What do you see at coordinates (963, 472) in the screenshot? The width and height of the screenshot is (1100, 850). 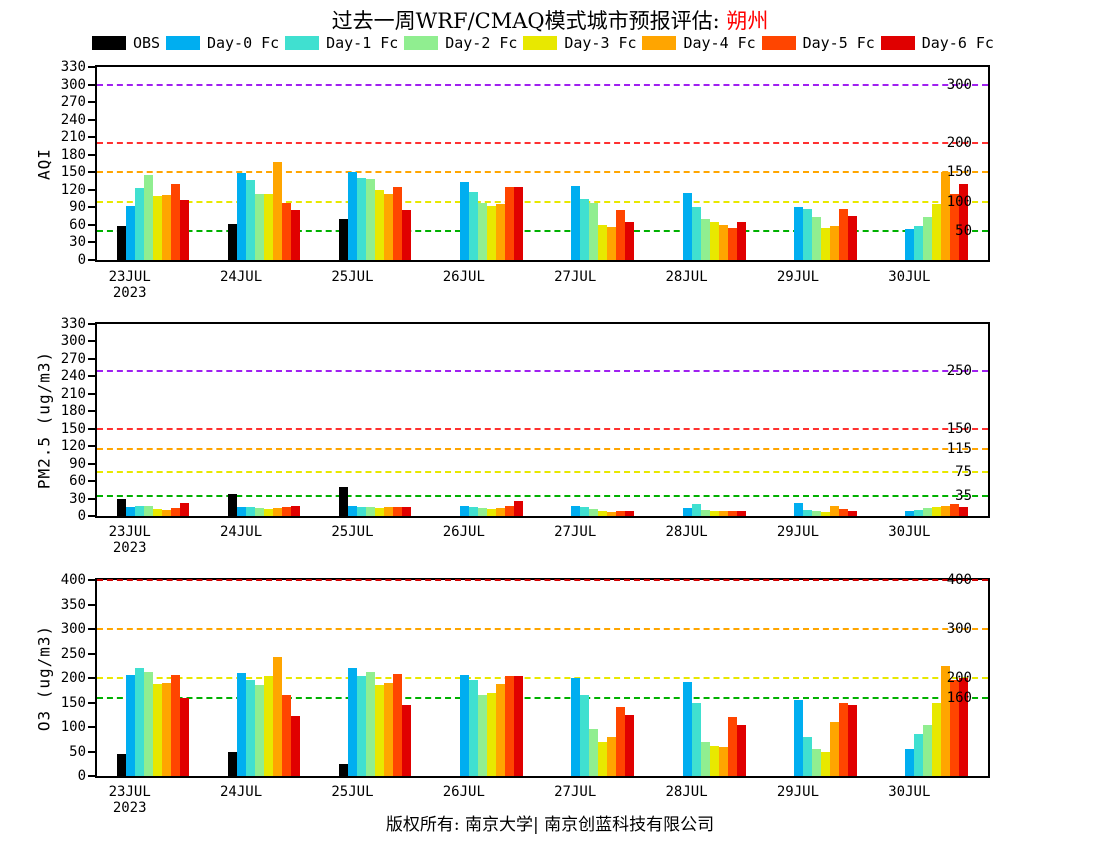 I see `threshold-label-75: 75` at bounding box center [963, 472].